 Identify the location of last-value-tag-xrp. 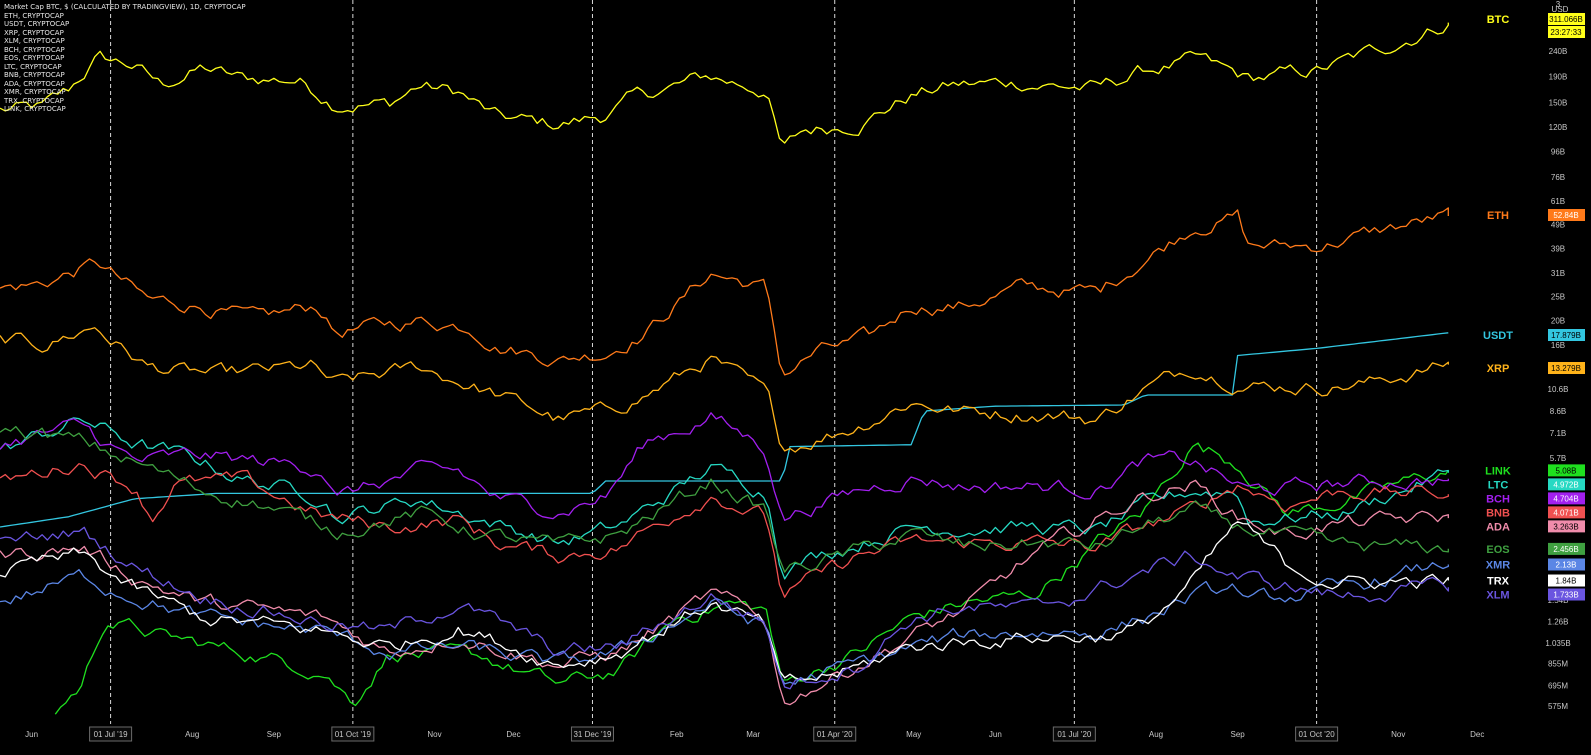
(1566, 368).